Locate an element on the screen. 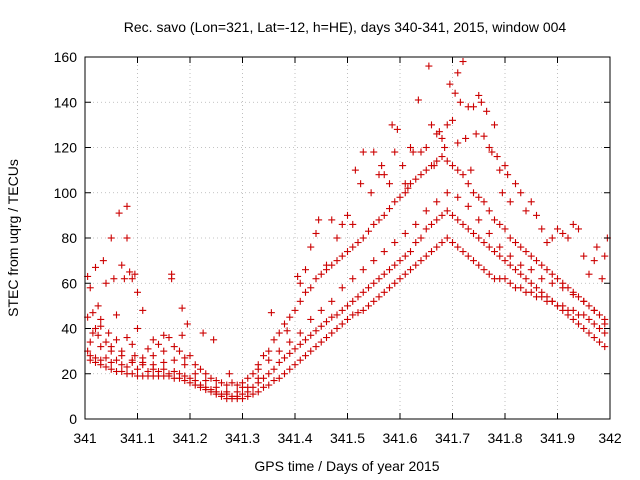 This screenshot has width=640, height=480. x-tick-label: 341.3 is located at coordinates (242, 438).